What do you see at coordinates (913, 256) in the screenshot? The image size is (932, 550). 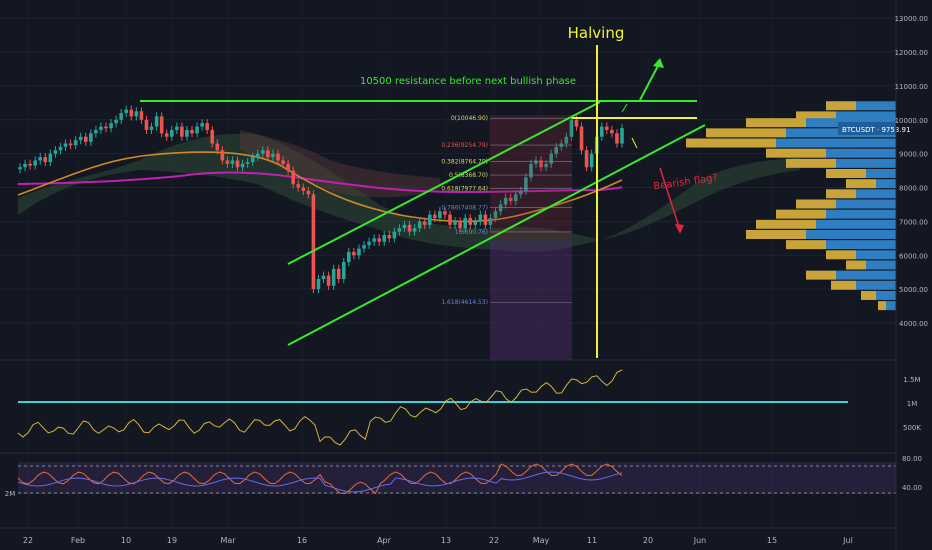 I see `price-tick-7: 6000.00` at bounding box center [913, 256].